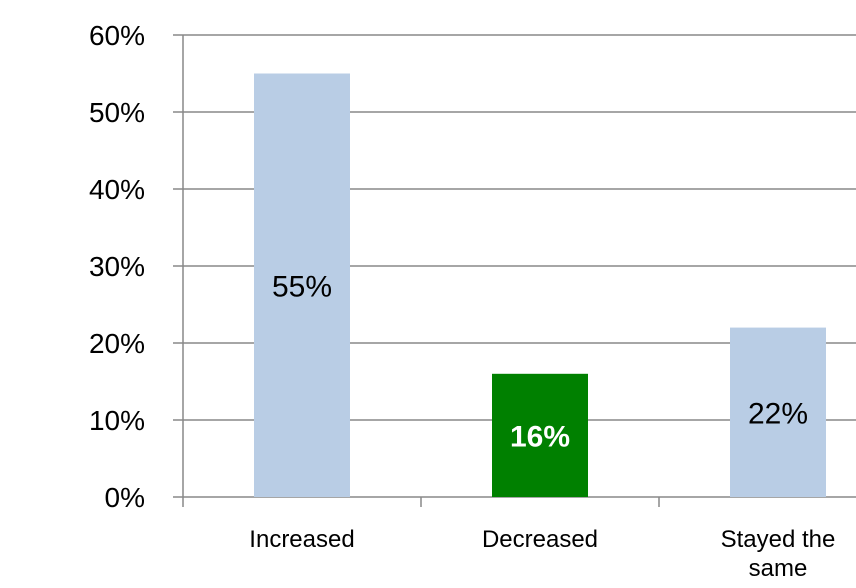  What do you see at coordinates (778, 539) in the screenshot?
I see `x-category-label: Stayed the` at bounding box center [778, 539].